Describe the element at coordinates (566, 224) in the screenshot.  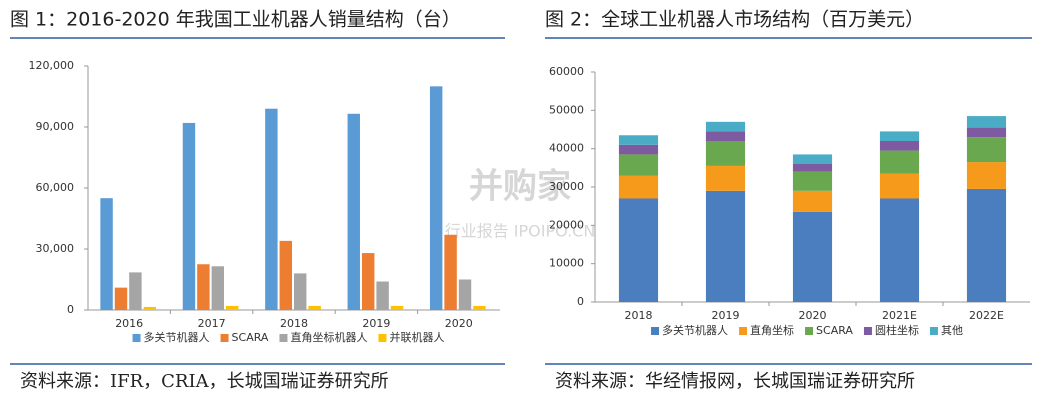
I see `y-tick-label: 20000` at that location.